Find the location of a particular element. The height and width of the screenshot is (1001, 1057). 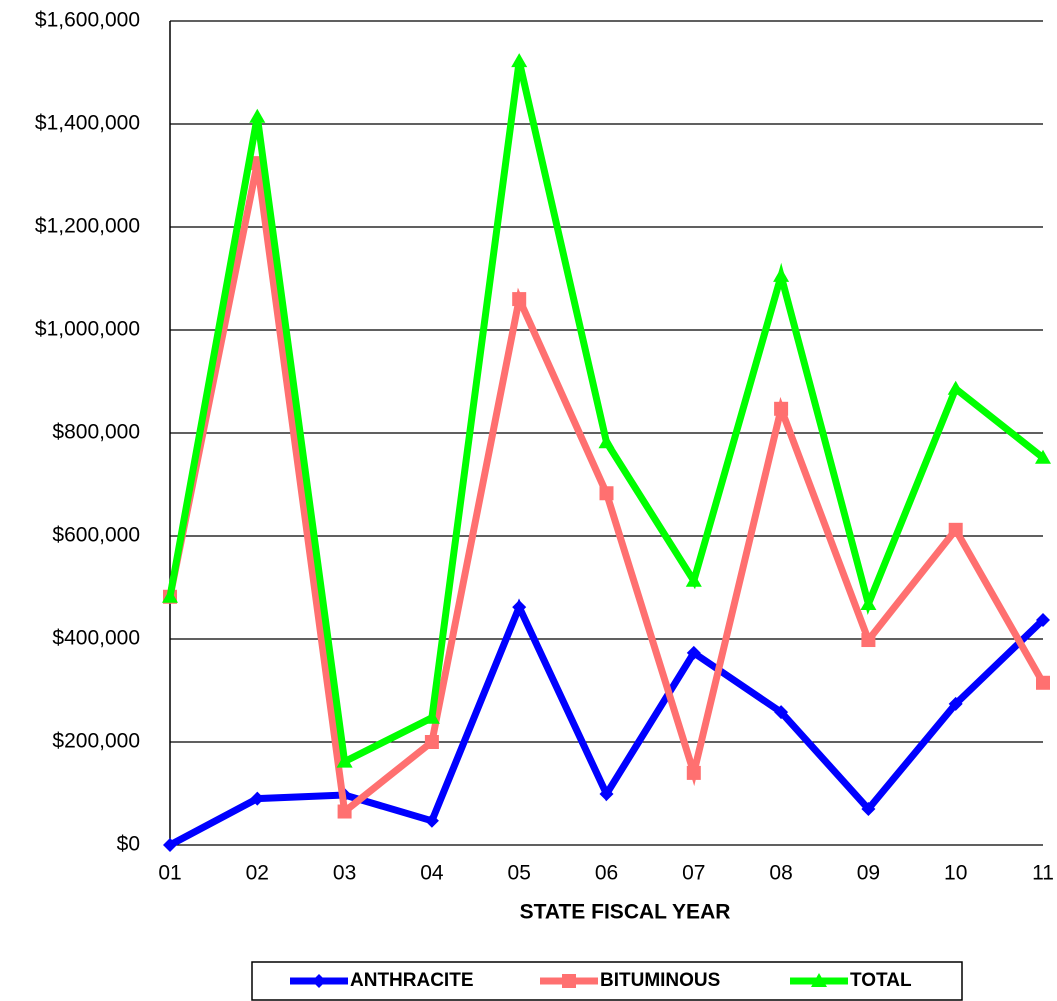

x-tick-label: 09 is located at coordinates (868, 873).